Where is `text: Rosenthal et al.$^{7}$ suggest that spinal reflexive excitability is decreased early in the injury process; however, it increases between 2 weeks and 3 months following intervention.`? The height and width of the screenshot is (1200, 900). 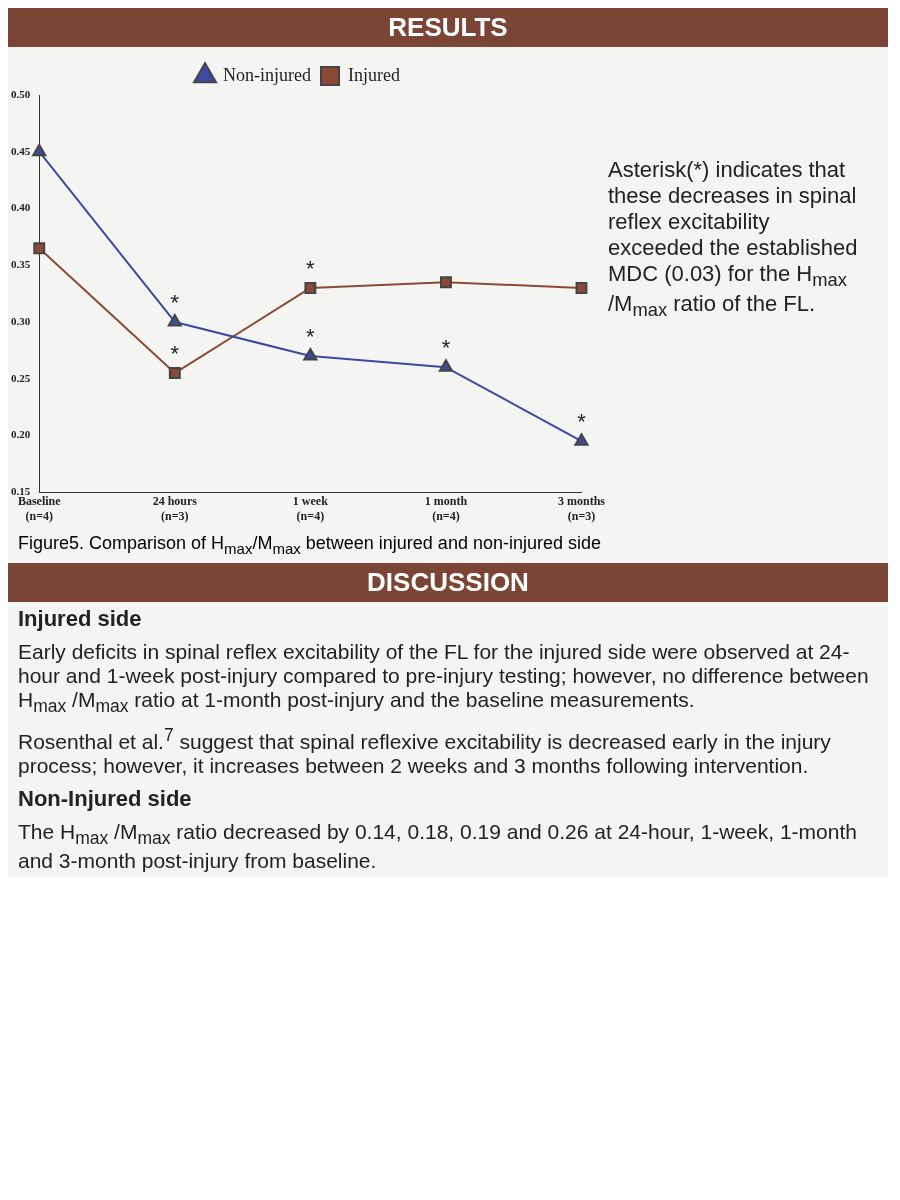
text: Rosenthal et al.$^{7}$ suggest that spinal reflexive excitability is decreased early in the injury process; however, it increases between 2 weeks and 3 months following intervention. is located at coordinates (424, 751).